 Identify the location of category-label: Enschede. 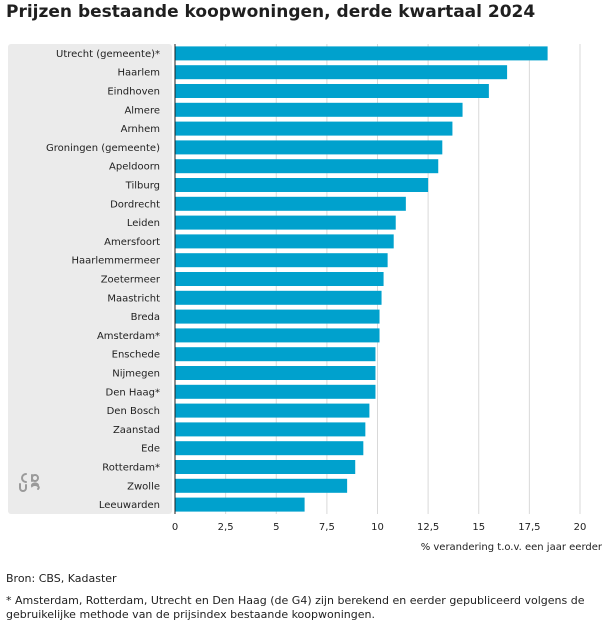
(136, 355).